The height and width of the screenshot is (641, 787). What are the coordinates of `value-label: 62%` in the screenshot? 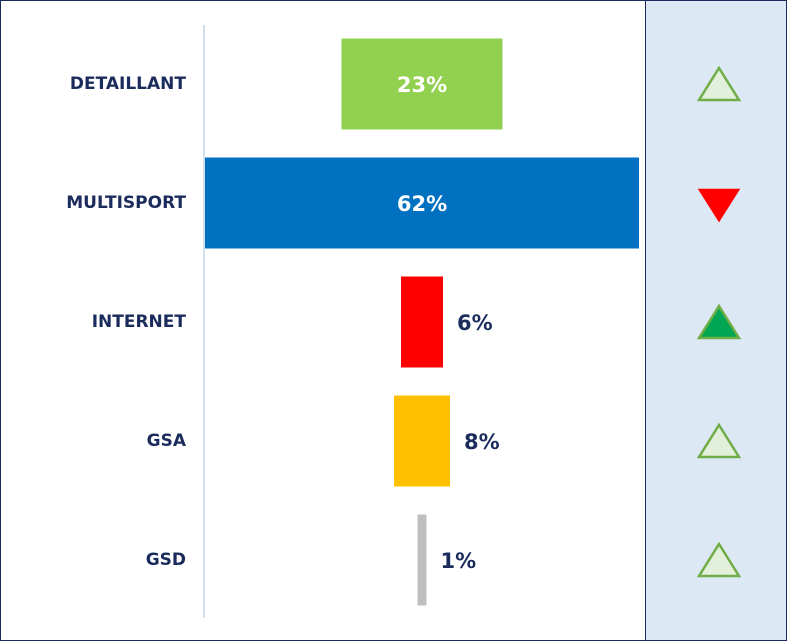 It's located at (422, 204).